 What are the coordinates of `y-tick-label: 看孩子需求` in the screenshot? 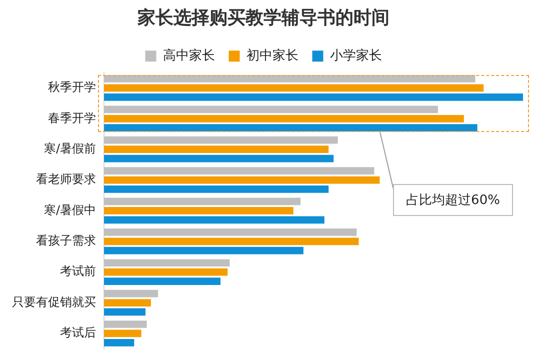 It's located at (66, 241).